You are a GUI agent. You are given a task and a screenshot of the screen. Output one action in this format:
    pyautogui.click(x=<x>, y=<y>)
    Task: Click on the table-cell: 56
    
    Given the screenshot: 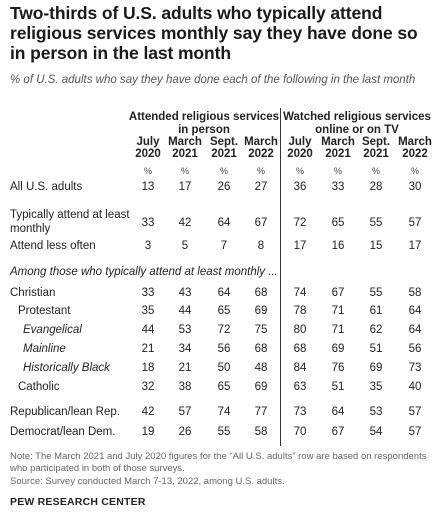 What is the action you would take?
    pyautogui.click(x=415, y=349)
    